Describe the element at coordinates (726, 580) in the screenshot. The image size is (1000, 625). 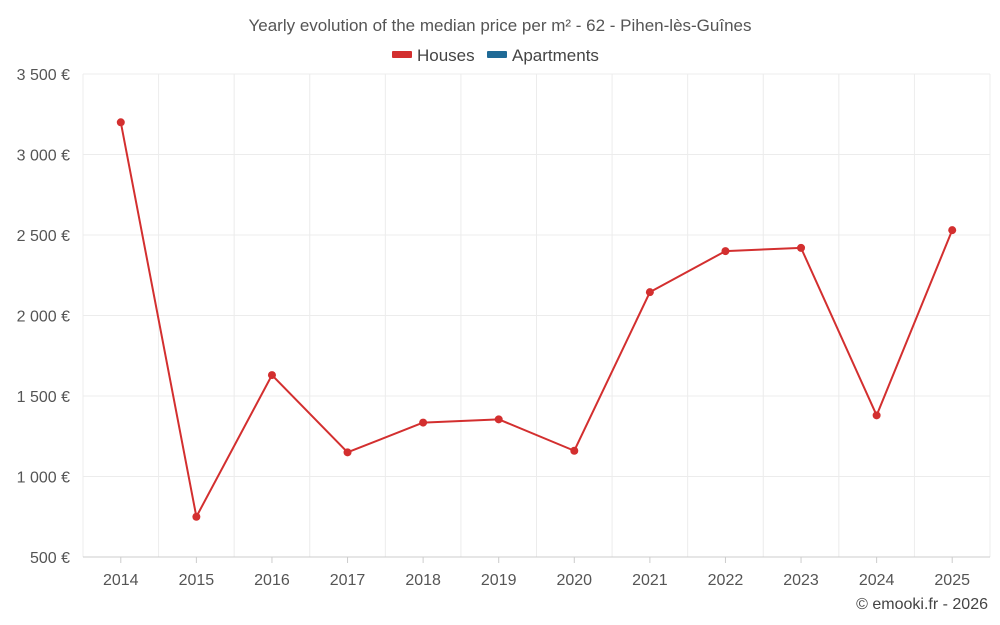
I see `x-tick-label: 2022` at that location.